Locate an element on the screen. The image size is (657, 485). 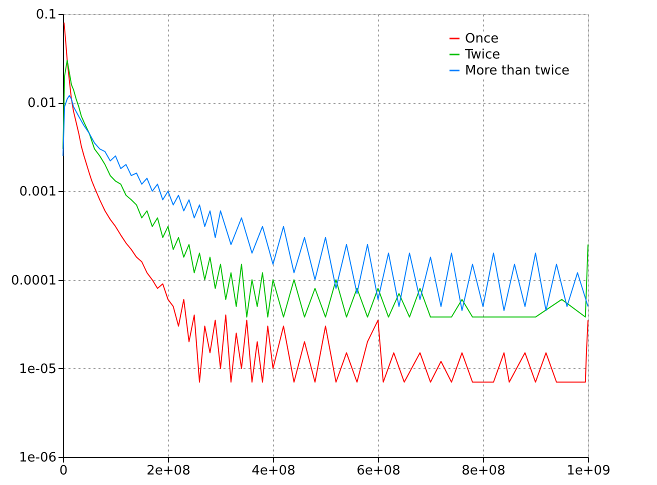
x-tick-label: 2e+08 is located at coordinates (168, 471).